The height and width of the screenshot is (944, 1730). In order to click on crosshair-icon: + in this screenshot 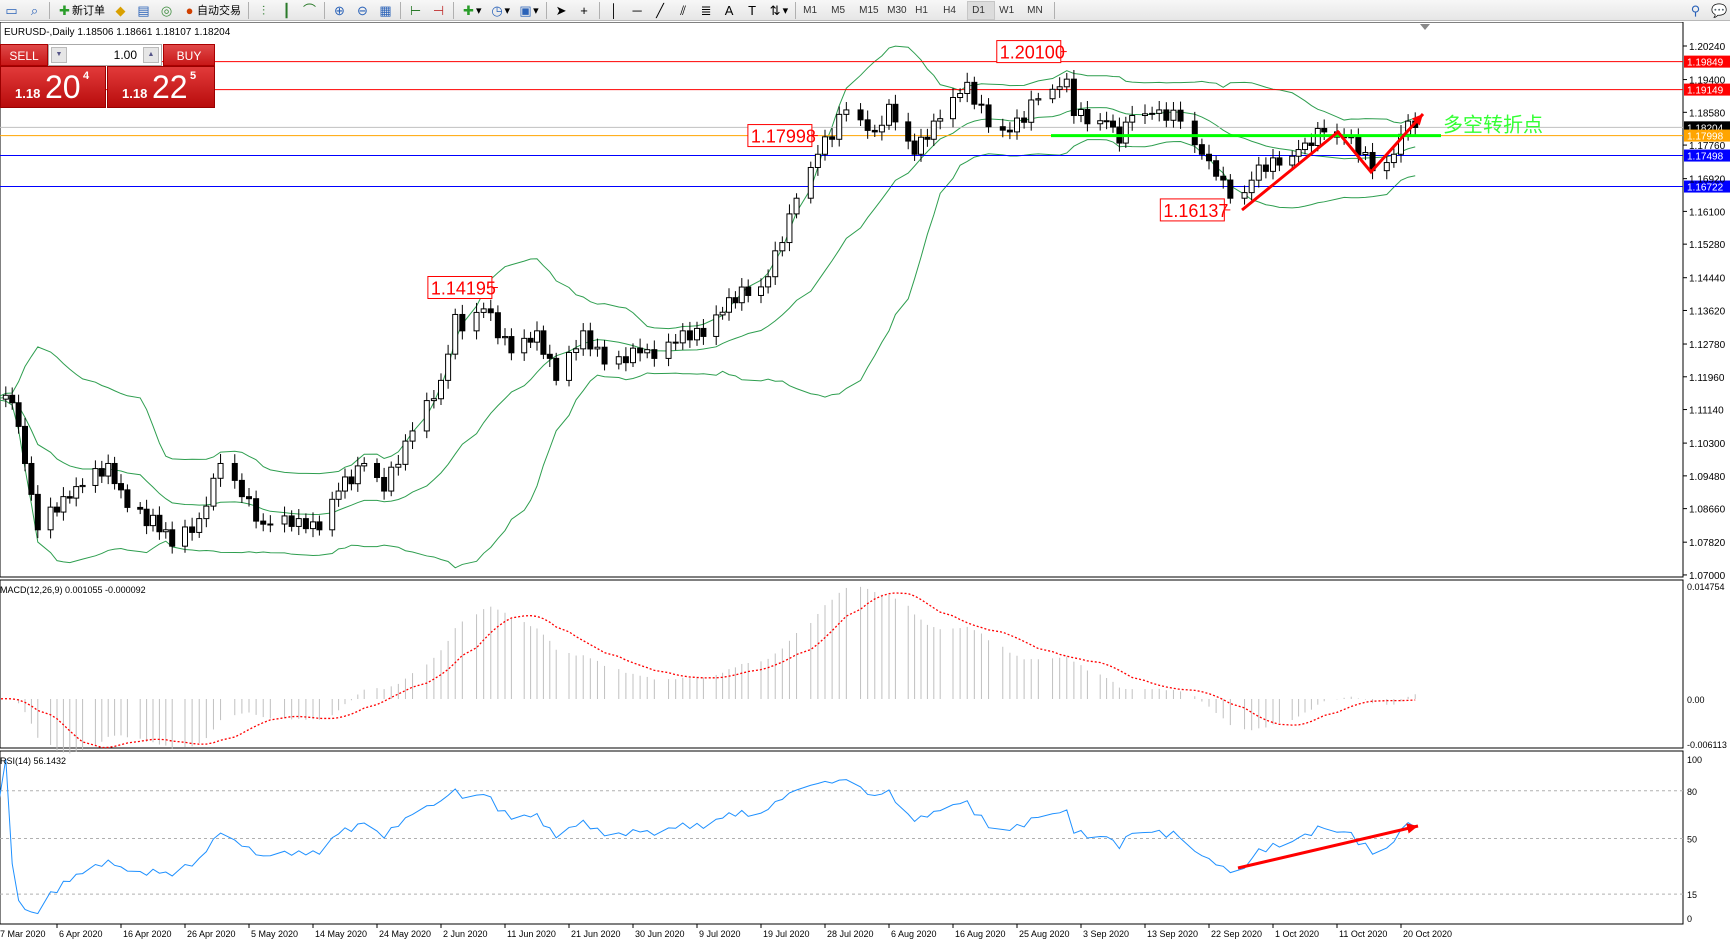, I will do `click(584, 10)`.